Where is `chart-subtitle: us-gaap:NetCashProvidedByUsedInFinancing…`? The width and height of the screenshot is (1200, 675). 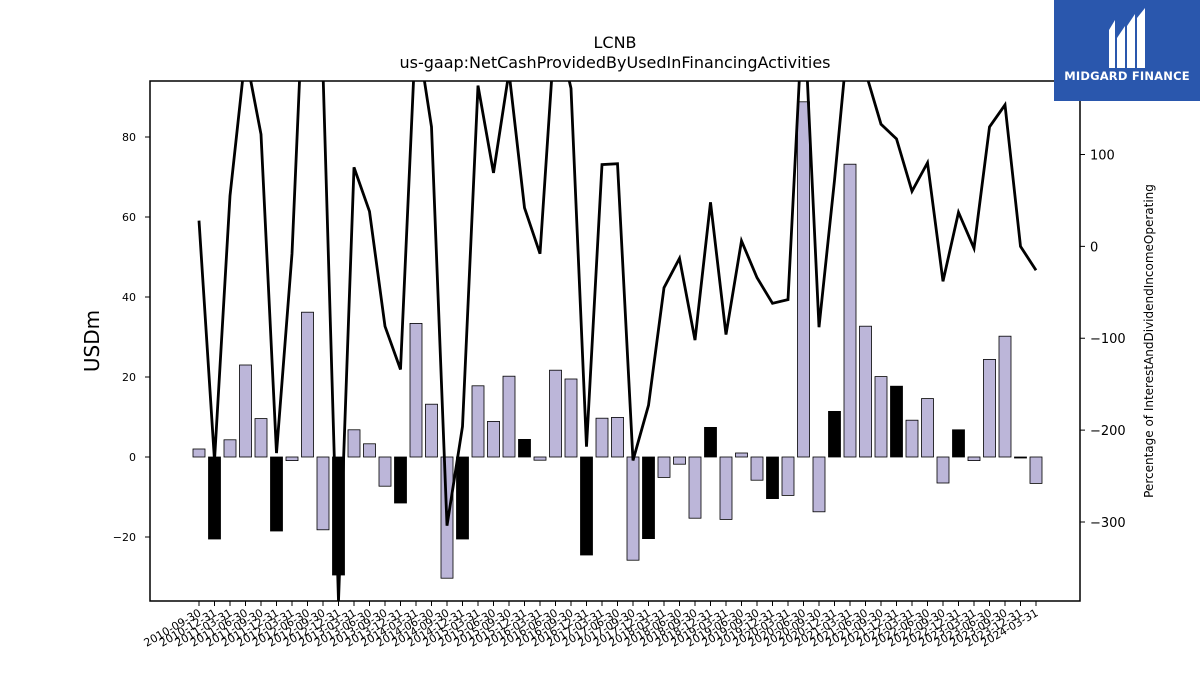
chart-subtitle: us-gaap:NetCashProvidedByUsedInFinancing… is located at coordinates (614, 62).